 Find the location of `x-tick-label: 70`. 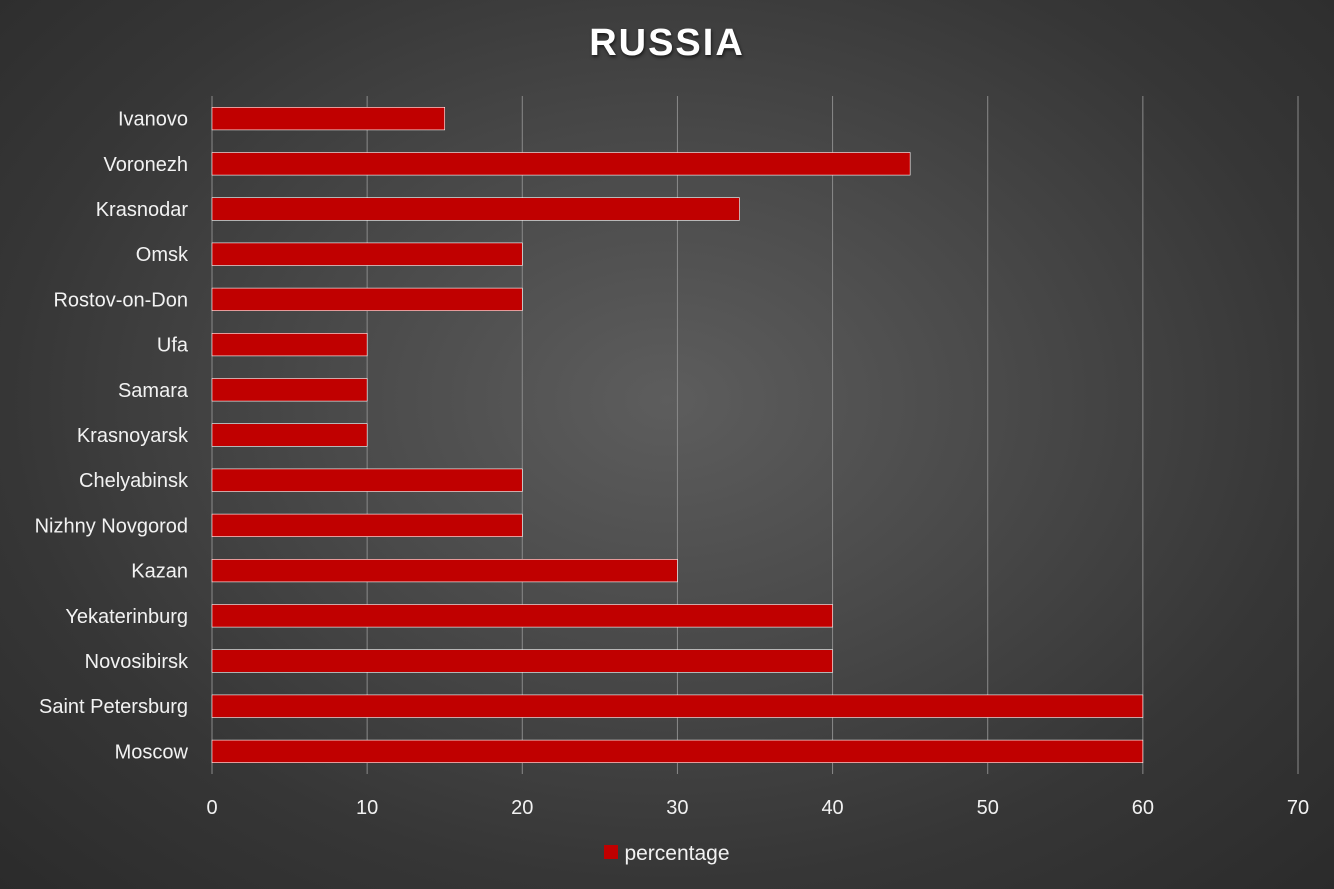

x-tick-label: 70 is located at coordinates (1298, 808).